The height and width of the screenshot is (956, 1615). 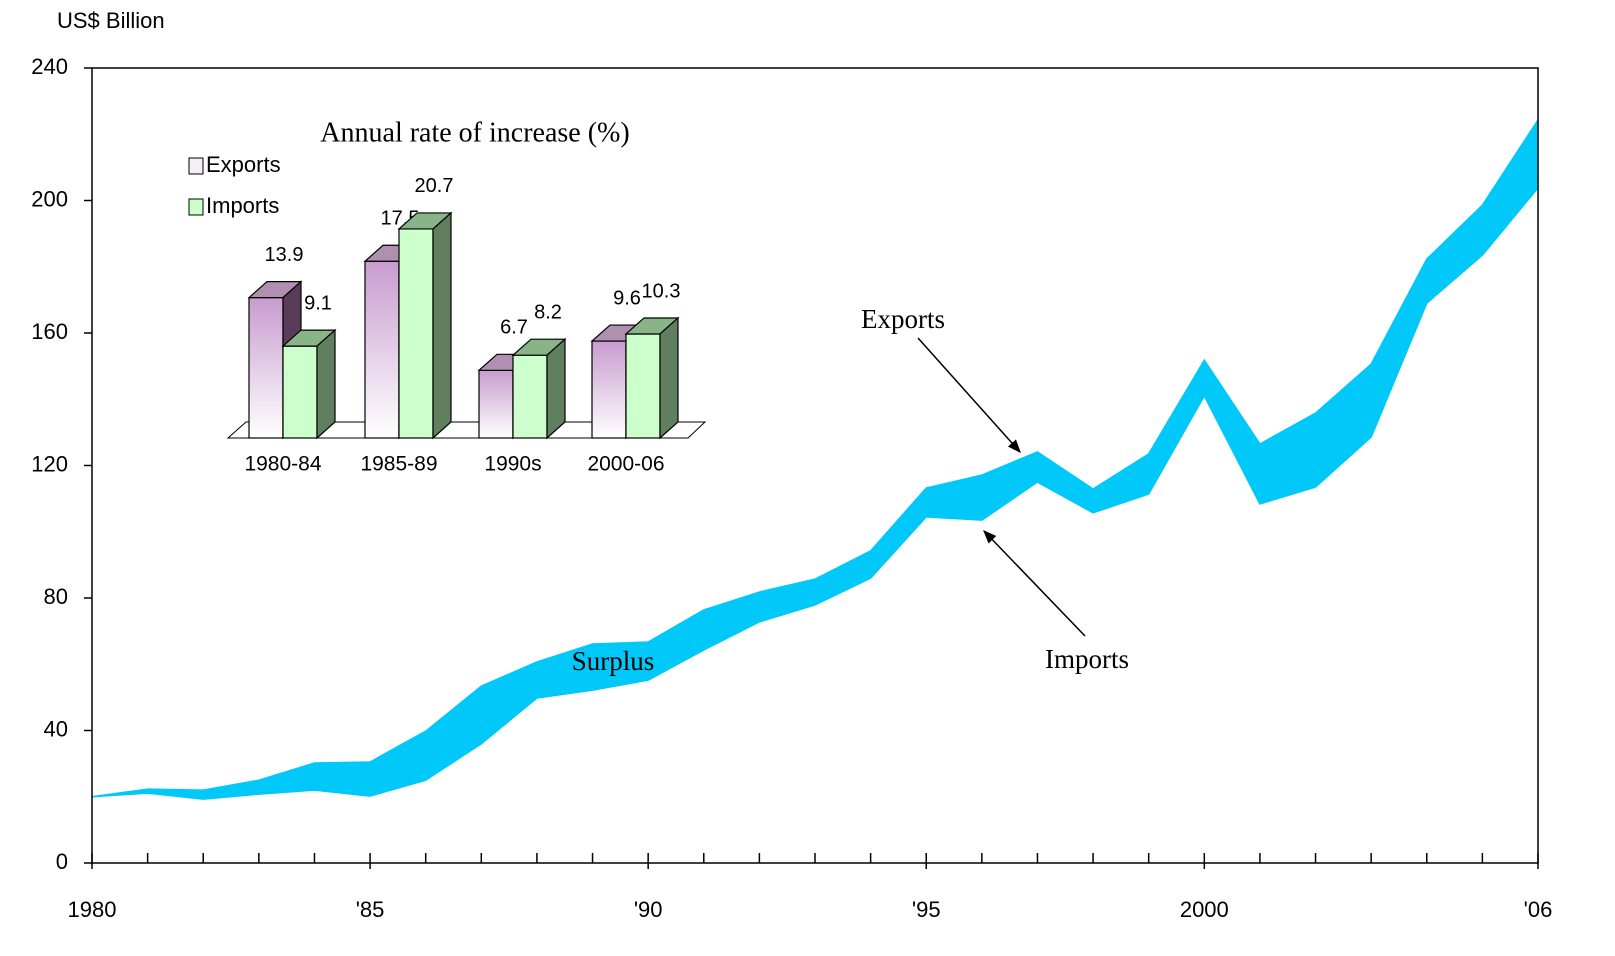 What do you see at coordinates (242, 205) in the screenshot?
I see `legend-label: Imports` at bounding box center [242, 205].